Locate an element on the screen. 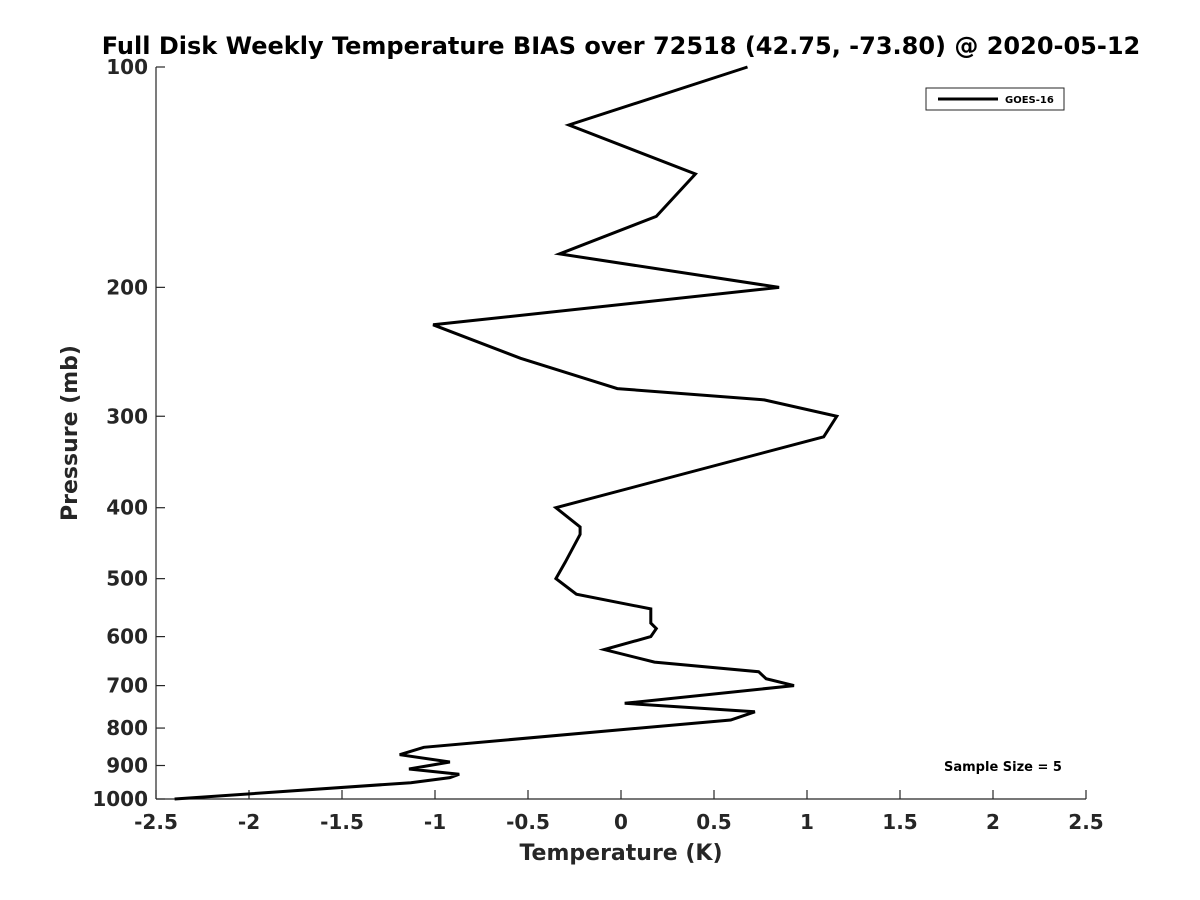 Image resolution: width=1200 pixels, height=900 pixels. legend-label-goes-16: GOES-16 is located at coordinates (1029, 100).